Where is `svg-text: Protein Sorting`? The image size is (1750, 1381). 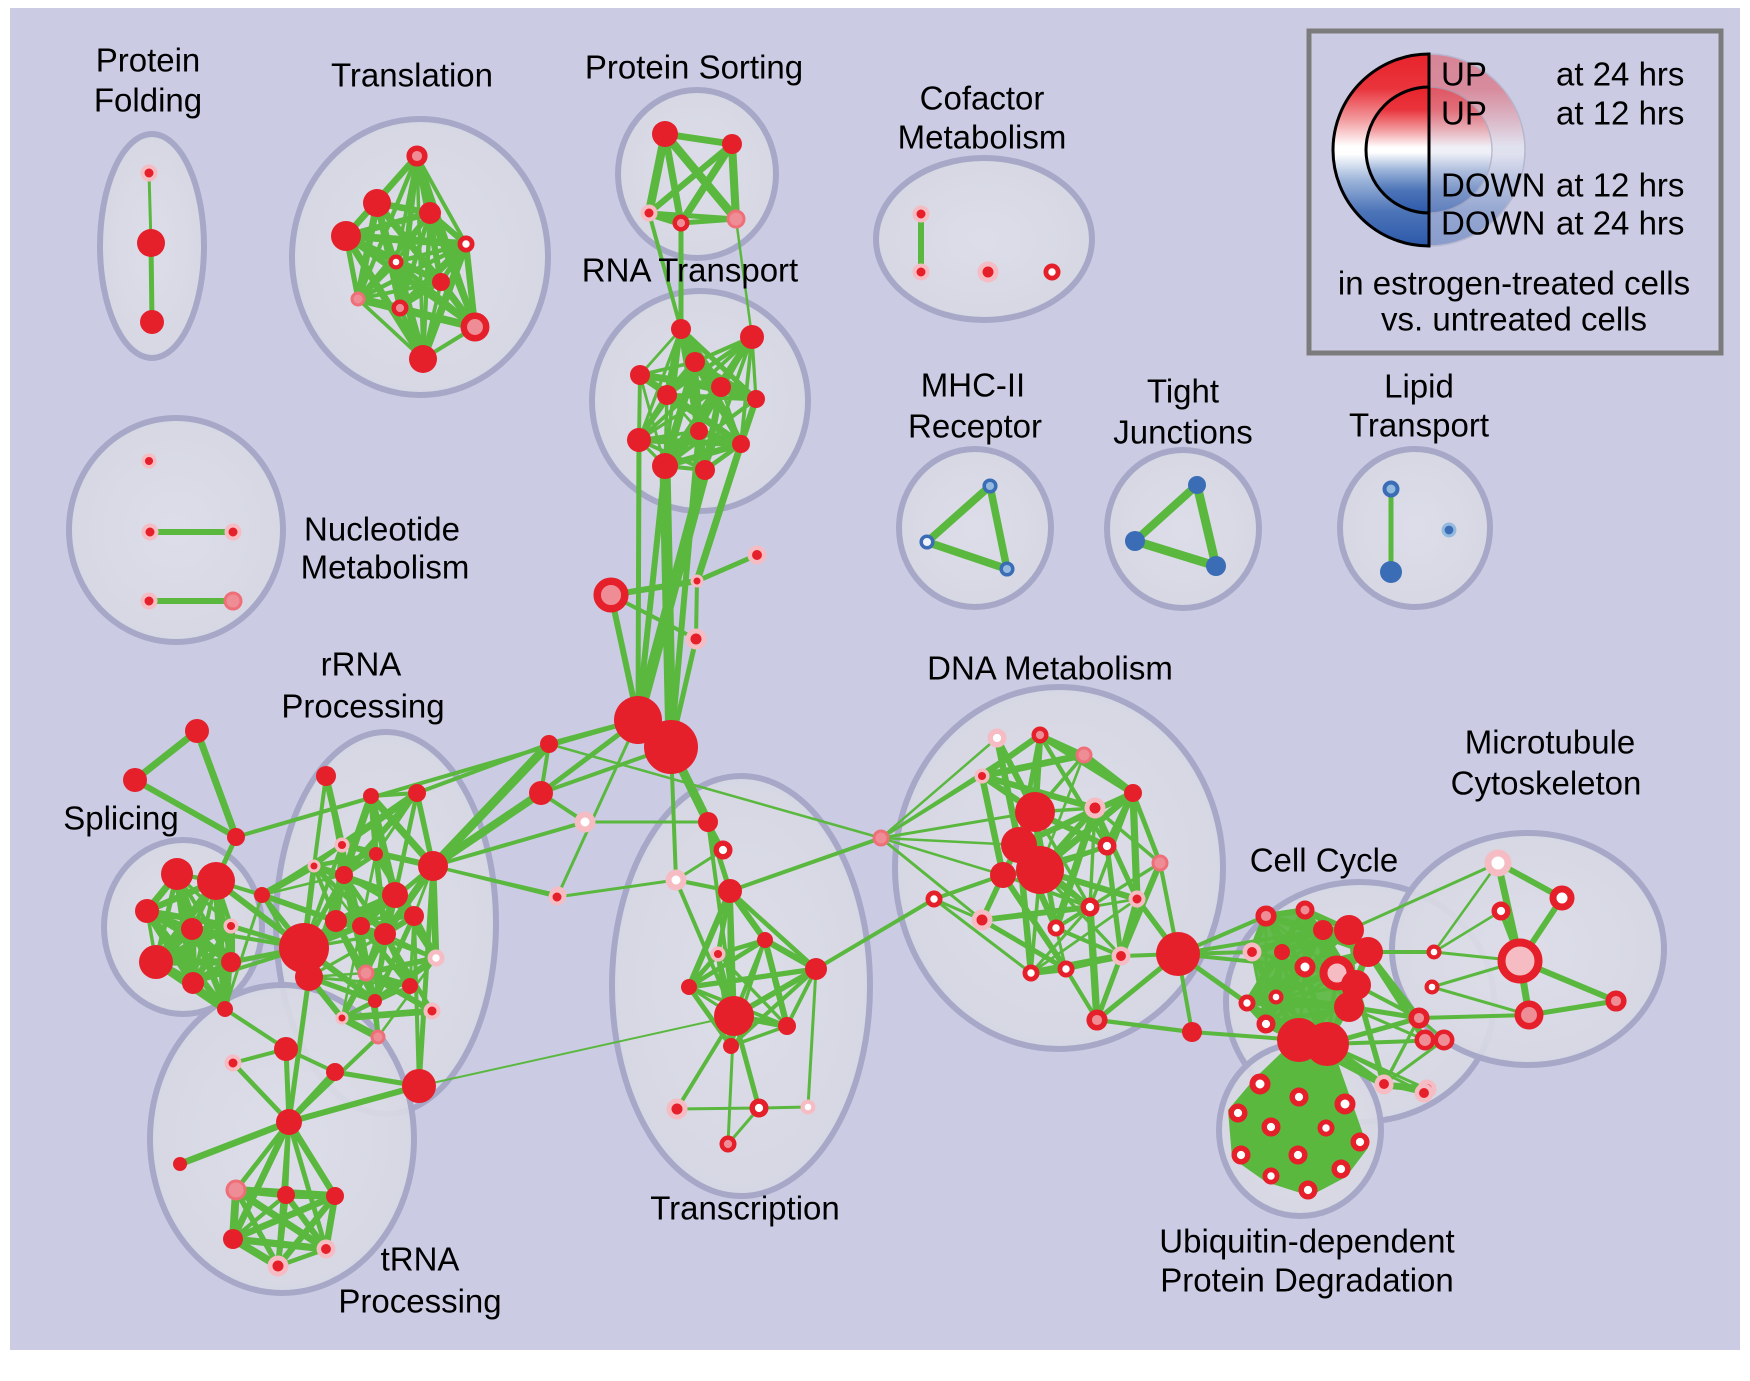 svg-text: Protein Sorting is located at coordinates (694, 67).